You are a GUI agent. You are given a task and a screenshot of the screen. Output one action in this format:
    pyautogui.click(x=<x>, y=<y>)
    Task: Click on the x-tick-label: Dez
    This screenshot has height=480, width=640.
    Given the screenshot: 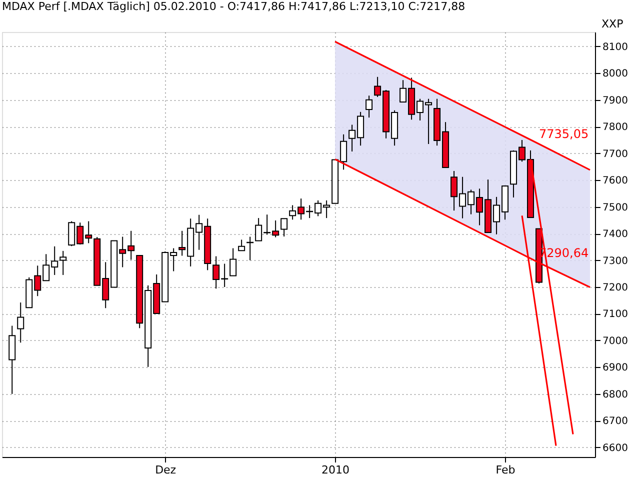 What is the action you would take?
    pyautogui.click(x=165, y=470)
    